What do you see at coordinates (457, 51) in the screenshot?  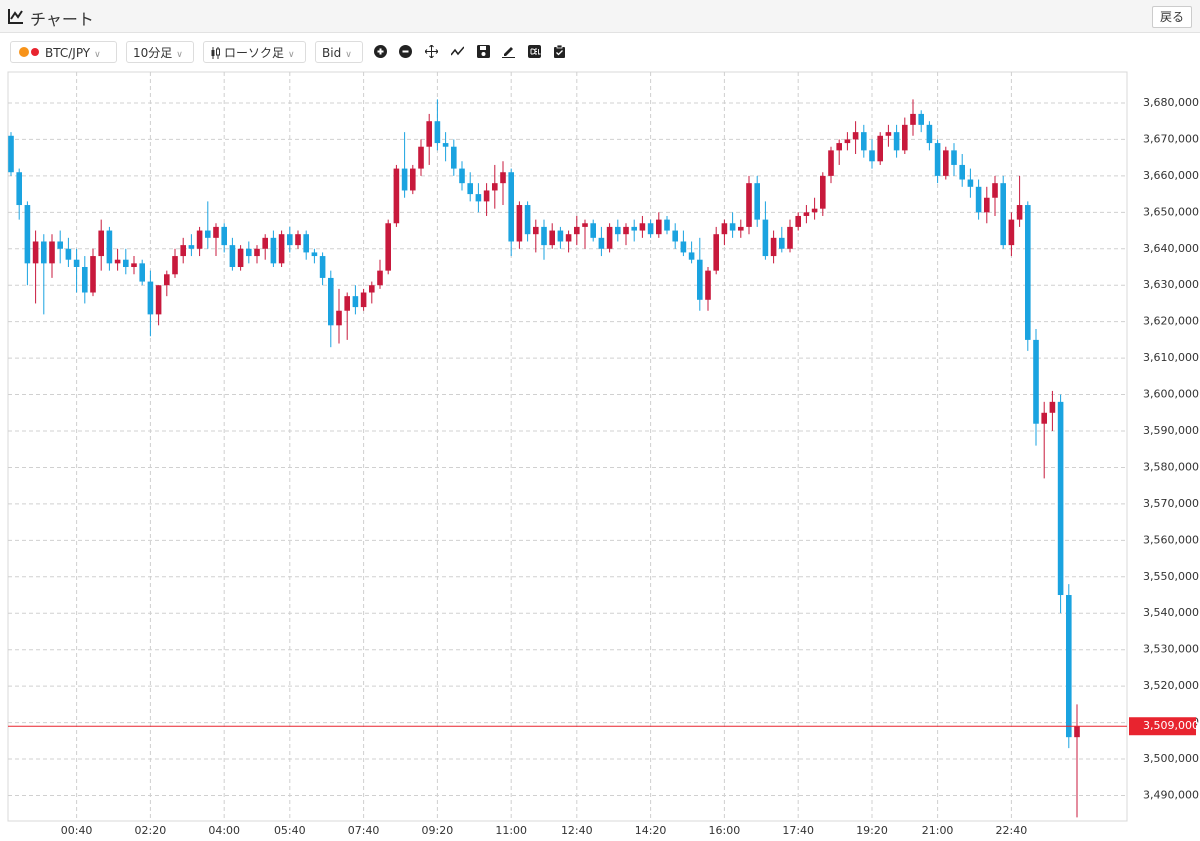 I see `trendline` at bounding box center [457, 51].